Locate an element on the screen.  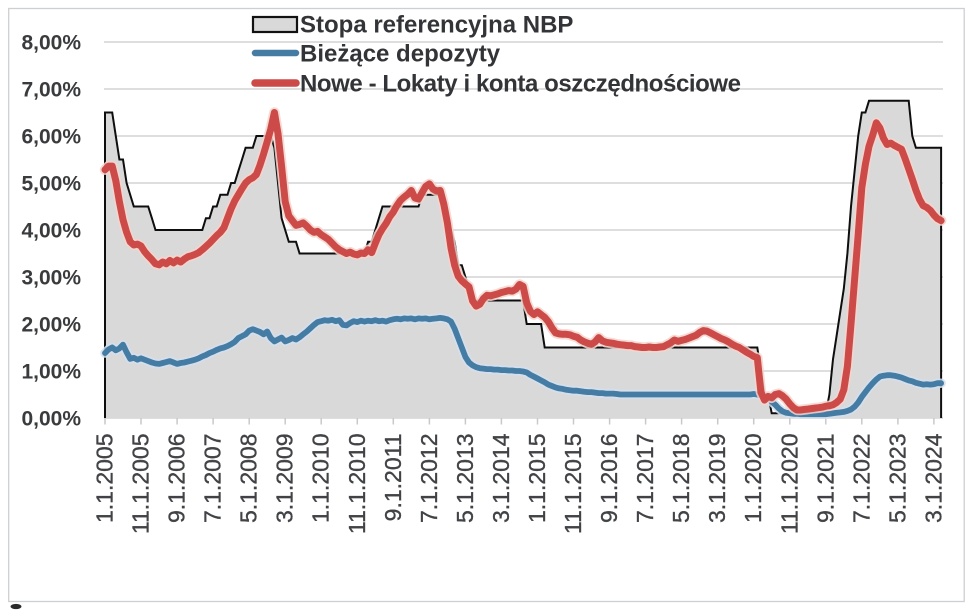
svg-text: 6,00% is located at coordinates (51, 136).